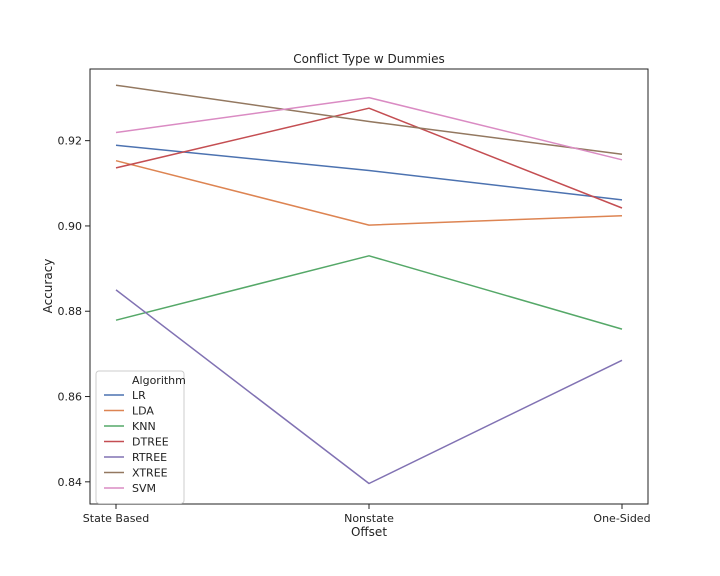 This screenshot has height=576, width=720. I want to click on series-line-dtree, so click(369, 158).